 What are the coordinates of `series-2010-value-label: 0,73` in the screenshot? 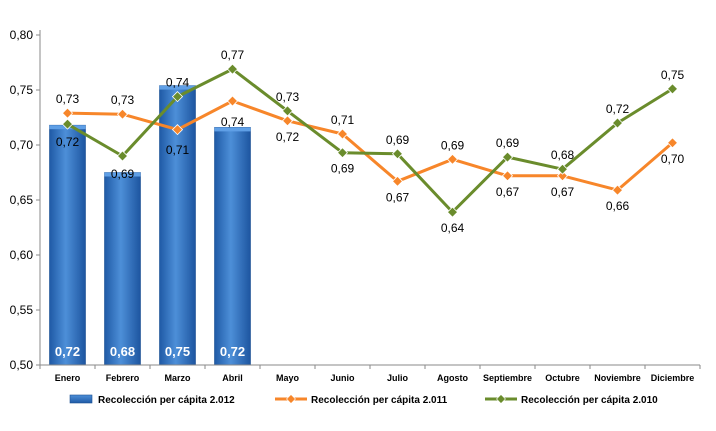 It's located at (288, 97).